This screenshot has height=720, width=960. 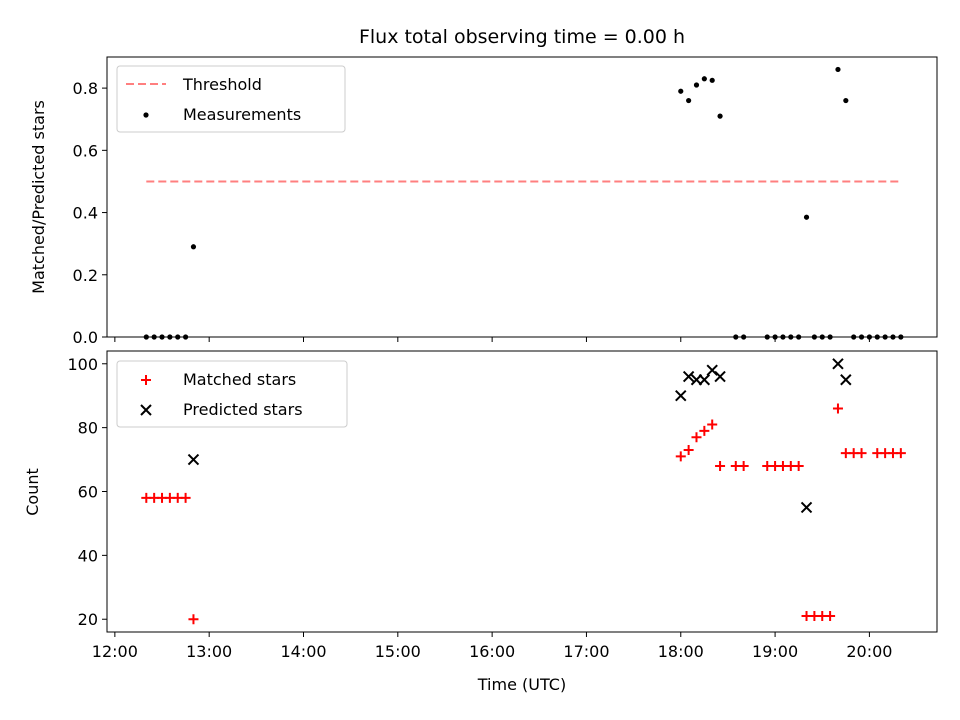 What do you see at coordinates (521, 684) in the screenshot?
I see `x-axis-label: Time (UTC)` at bounding box center [521, 684].